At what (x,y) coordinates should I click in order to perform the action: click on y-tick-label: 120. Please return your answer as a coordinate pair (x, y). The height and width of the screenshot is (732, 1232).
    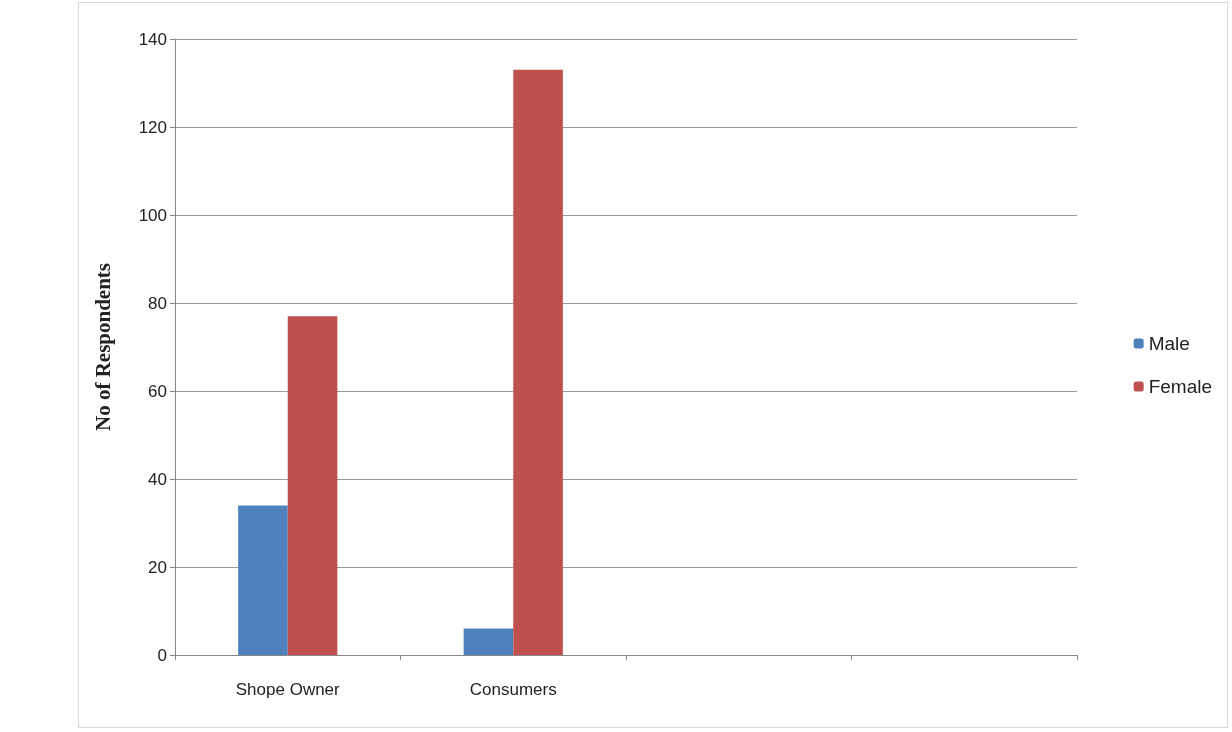
    Looking at the image, I should click on (152, 127).